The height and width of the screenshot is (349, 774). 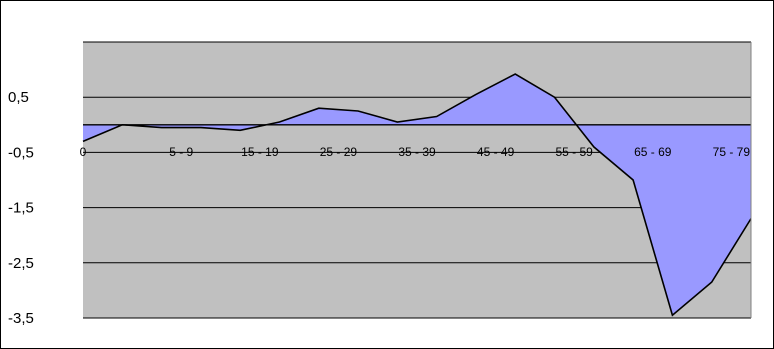 I want to click on x-tick-label: 55 - 59, so click(x=574, y=152).